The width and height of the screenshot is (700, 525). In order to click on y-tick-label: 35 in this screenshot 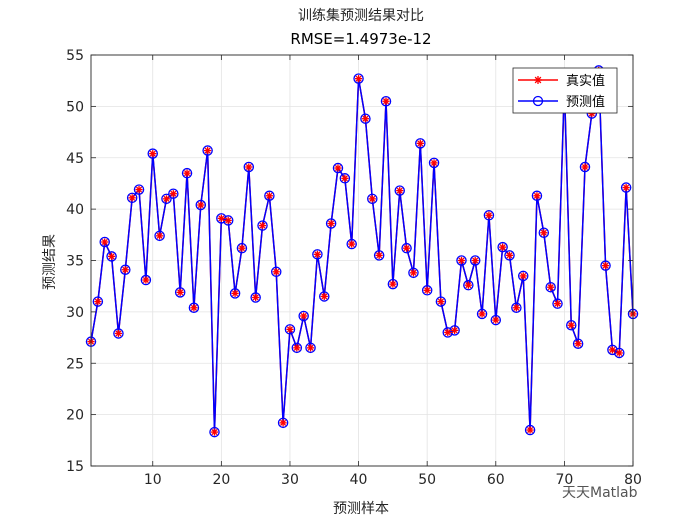, I will do `click(75, 262)`.